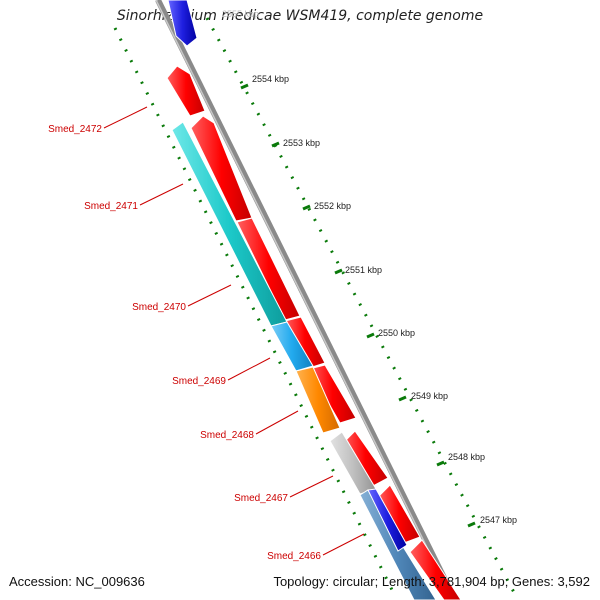 This screenshot has height=600, width=600. Describe the element at coordinates (301, 143) in the screenshot. I see `scale-label-2553: 2553 kbp` at that location.